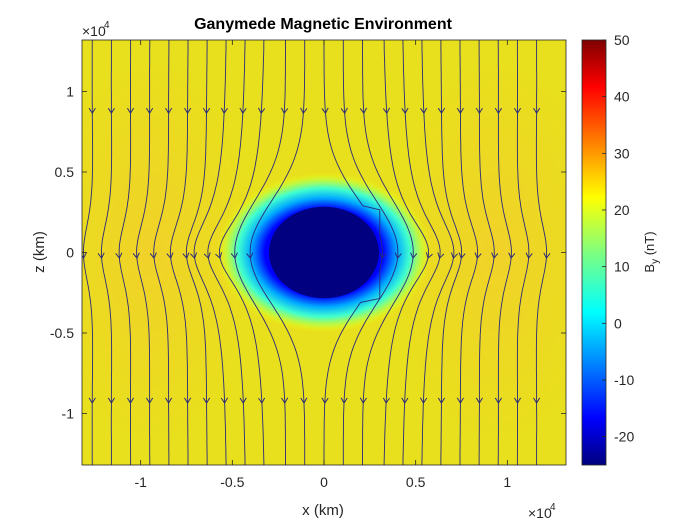 The height and width of the screenshot is (525, 700). I want to click on colorbar-tick-label: 10, so click(622, 267).